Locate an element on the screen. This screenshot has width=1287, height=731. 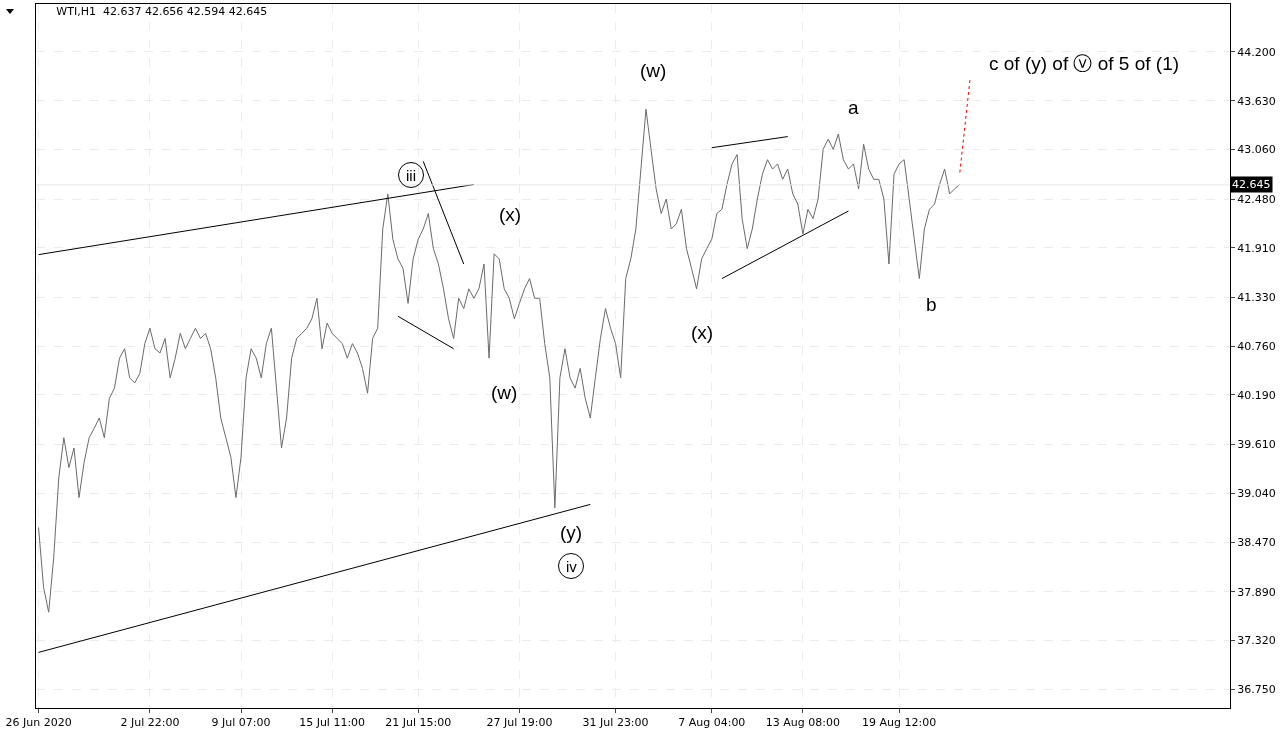
annotation: b is located at coordinates (931, 304).